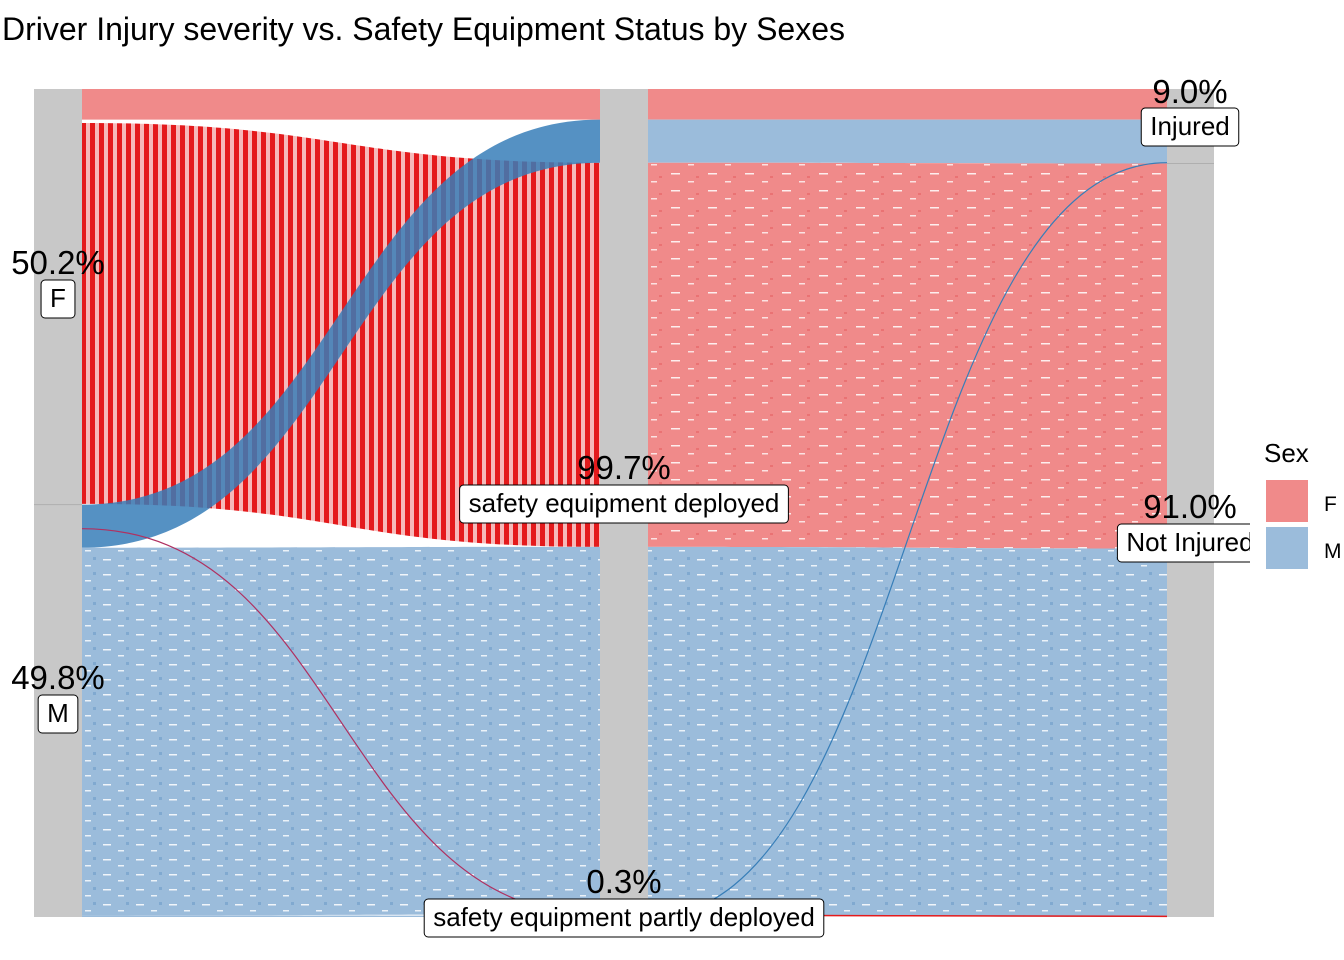 The image size is (1344, 960). What do you see at coordinates (907, 104) in the screenshot?
I see `flow-f-injured` at bounding box center [907, 104].